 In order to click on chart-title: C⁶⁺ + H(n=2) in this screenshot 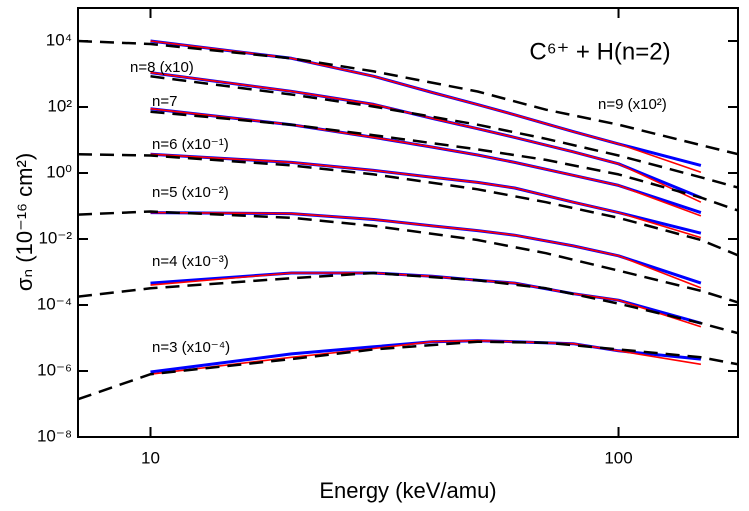, I will do `click(599, 51)`.